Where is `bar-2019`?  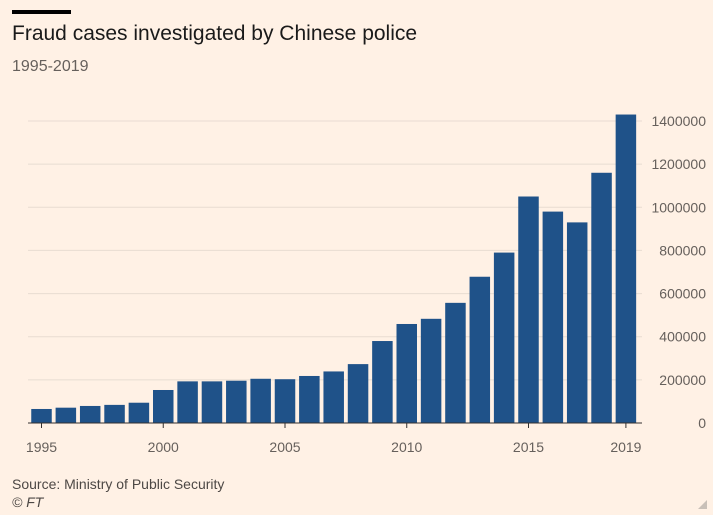 bar-2019 is located at coordinates (626, 269).